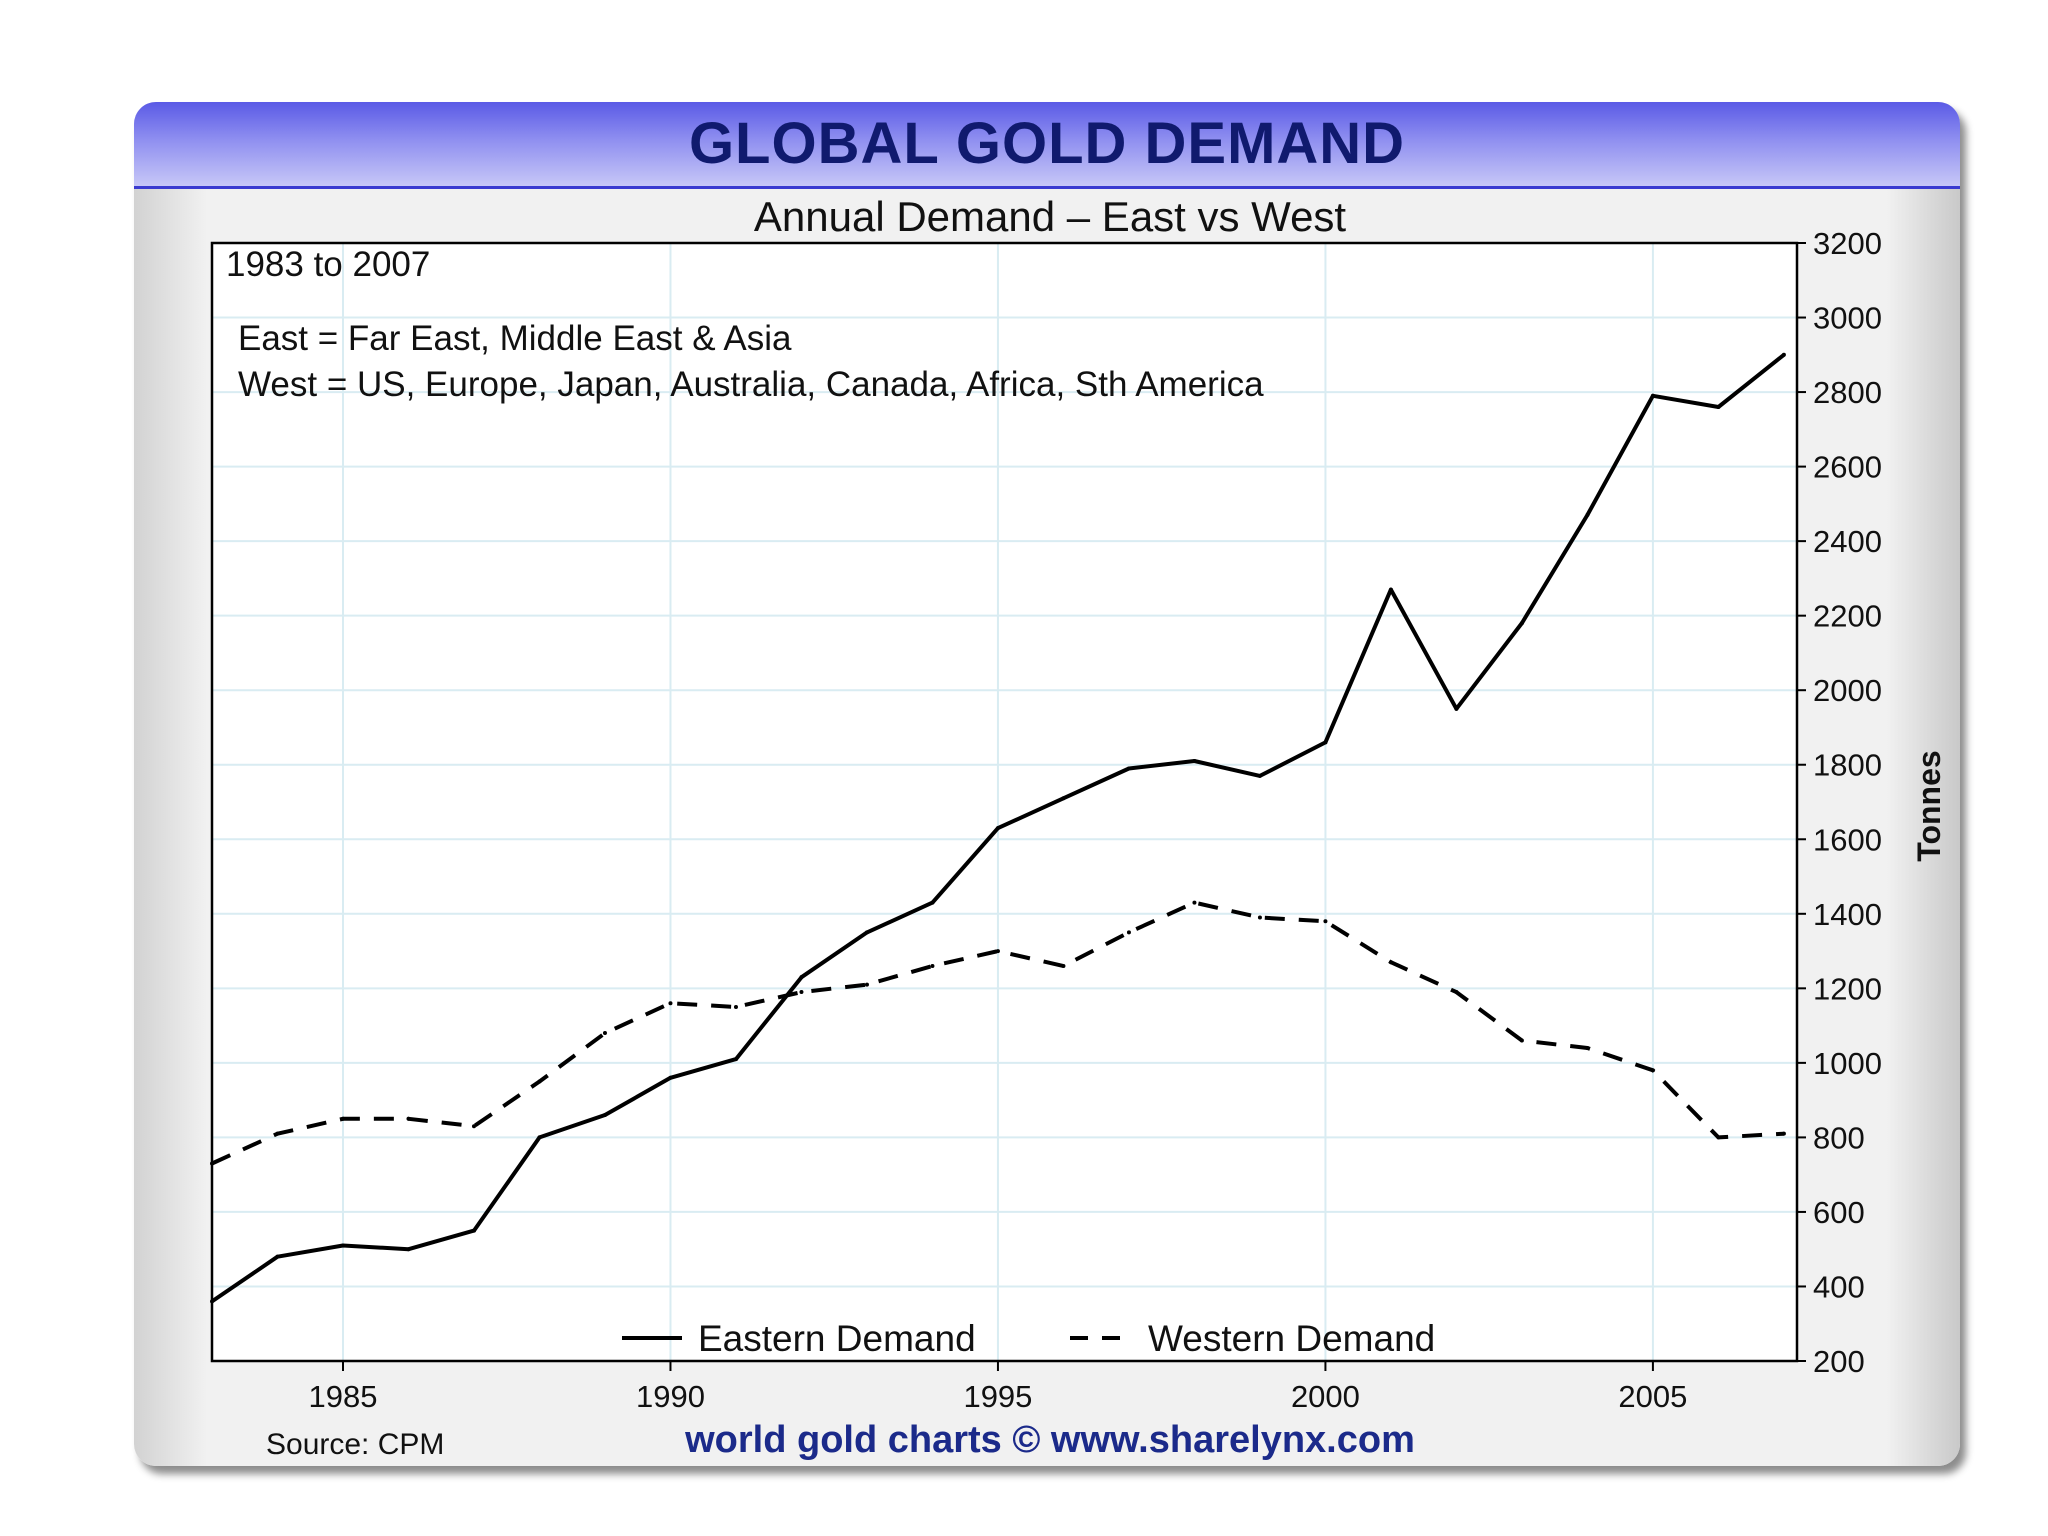  What do you see at coordinates (1847, 541) in the screenshot?
I see `y-tick-label: 2400` at bounding box center [1847, 541].